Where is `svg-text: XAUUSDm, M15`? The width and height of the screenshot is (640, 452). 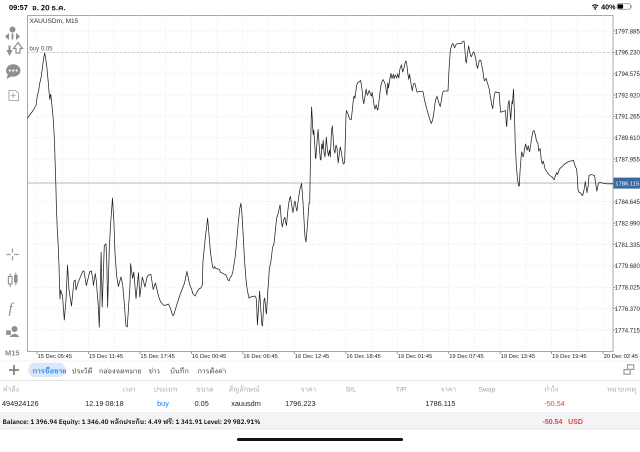 svg-text: XAUUSDm, M15 is located at coordinates (54, 21).